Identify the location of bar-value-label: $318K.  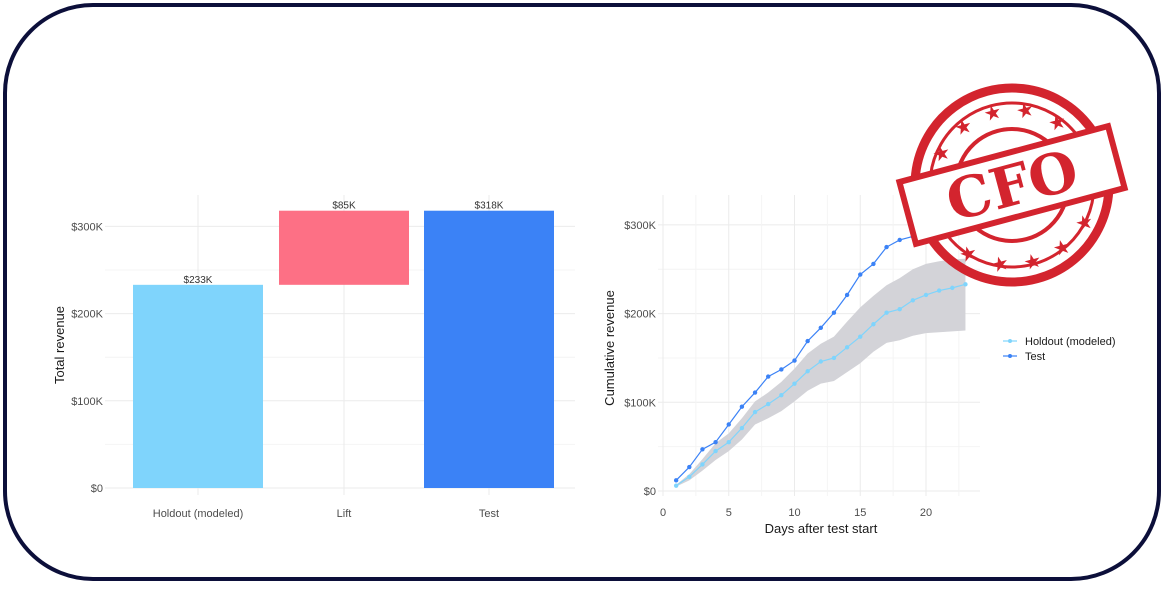
(489, 206).